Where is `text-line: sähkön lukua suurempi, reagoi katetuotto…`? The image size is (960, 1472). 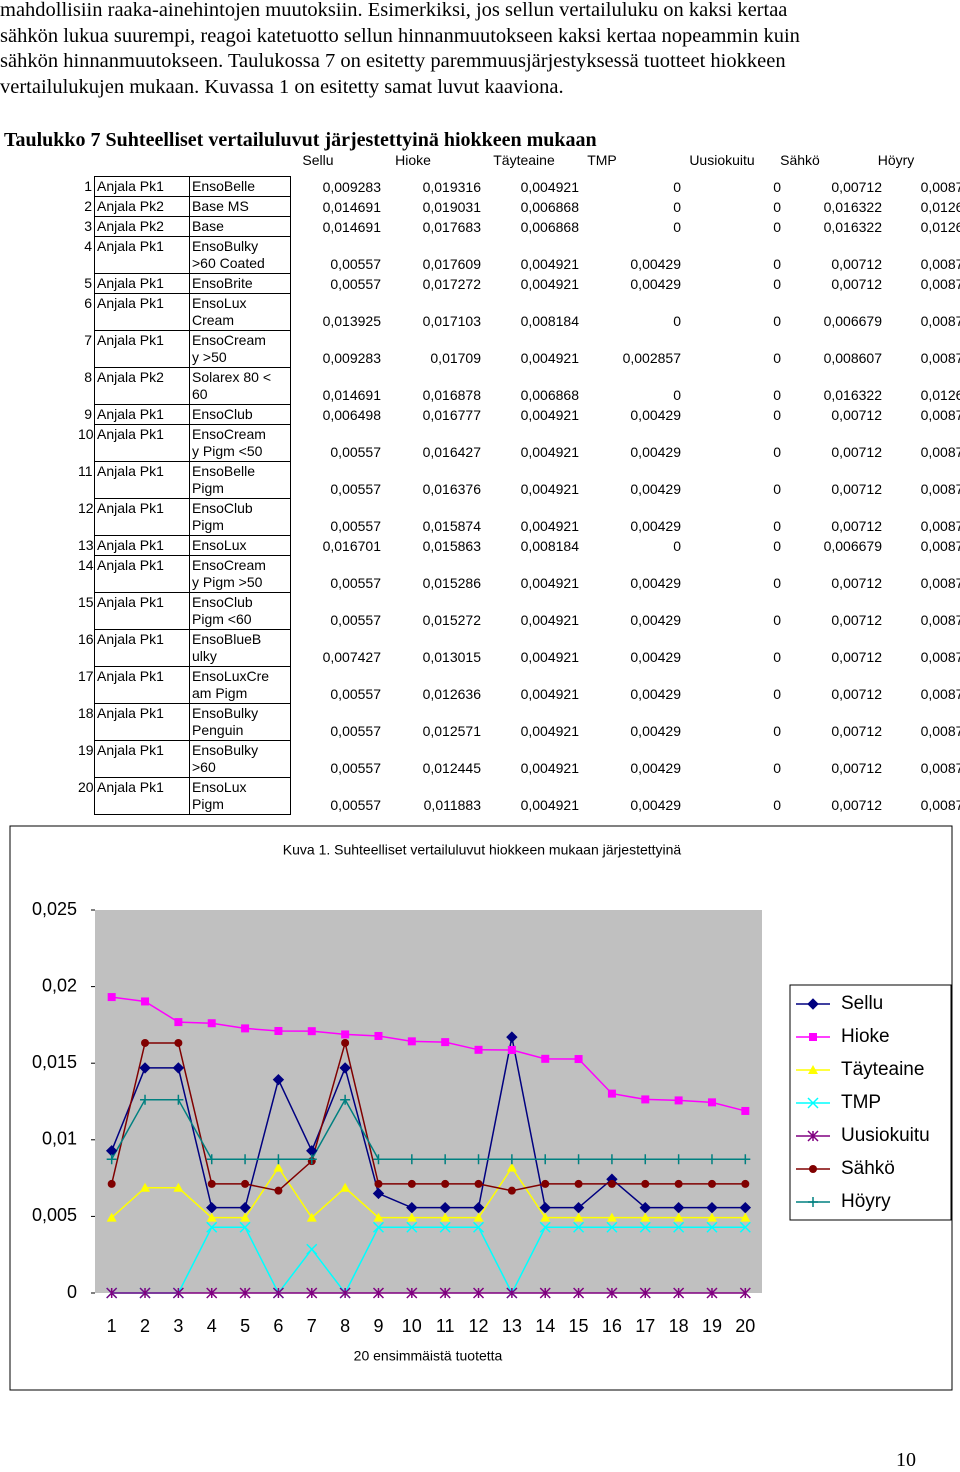 text-line: sähkön lukua suurempi, reagoi katetuotto… is located at coordinates (400, 35).